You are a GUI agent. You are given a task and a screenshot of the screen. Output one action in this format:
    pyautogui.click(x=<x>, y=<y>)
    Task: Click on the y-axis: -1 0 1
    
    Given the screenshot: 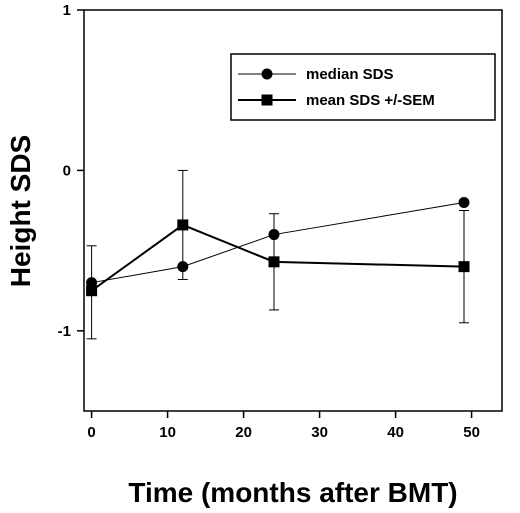 What is the action you would take?
    pyautogui.click(x=71, y=171)
    